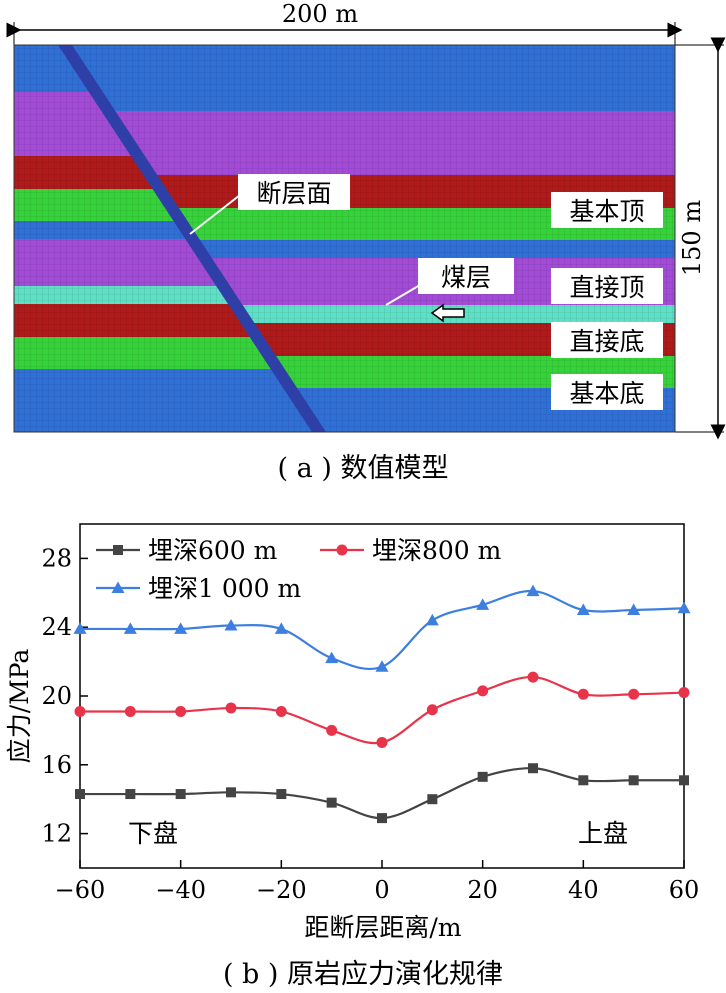 The image size is (726, 993). What do you see at coordinates (225, 588) in the screenshot?
I see `legend-label: 埋深1 000 m` at bounding box center [225, 588].